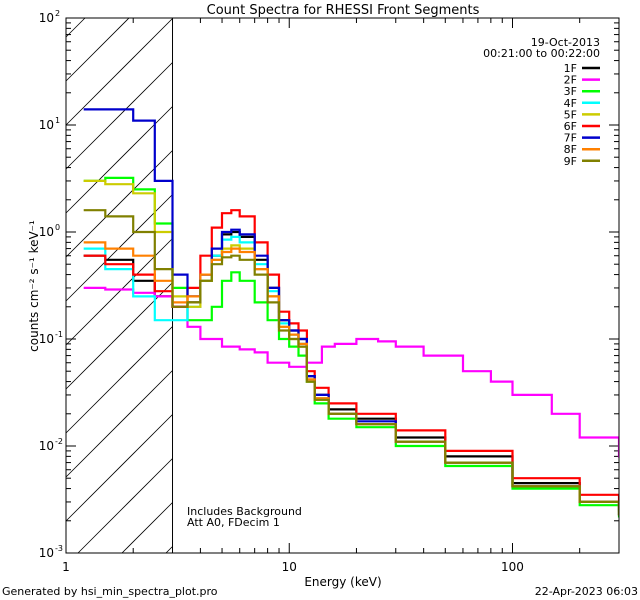 The height and width of the screenshot is (600, 640). I want to click on x-tick-label: 1, so click(66, 567).